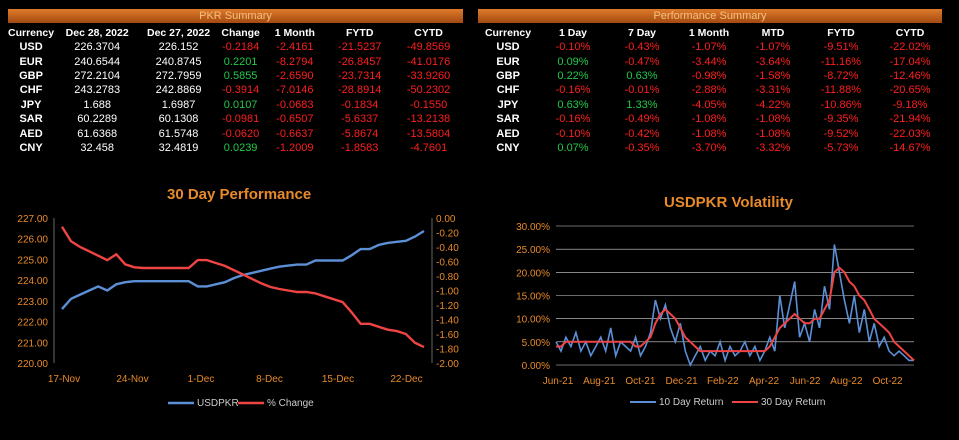 The width and height of the screenshot is (959, 440). I want to click on table-cell: -3.64%, so click(773, 61).